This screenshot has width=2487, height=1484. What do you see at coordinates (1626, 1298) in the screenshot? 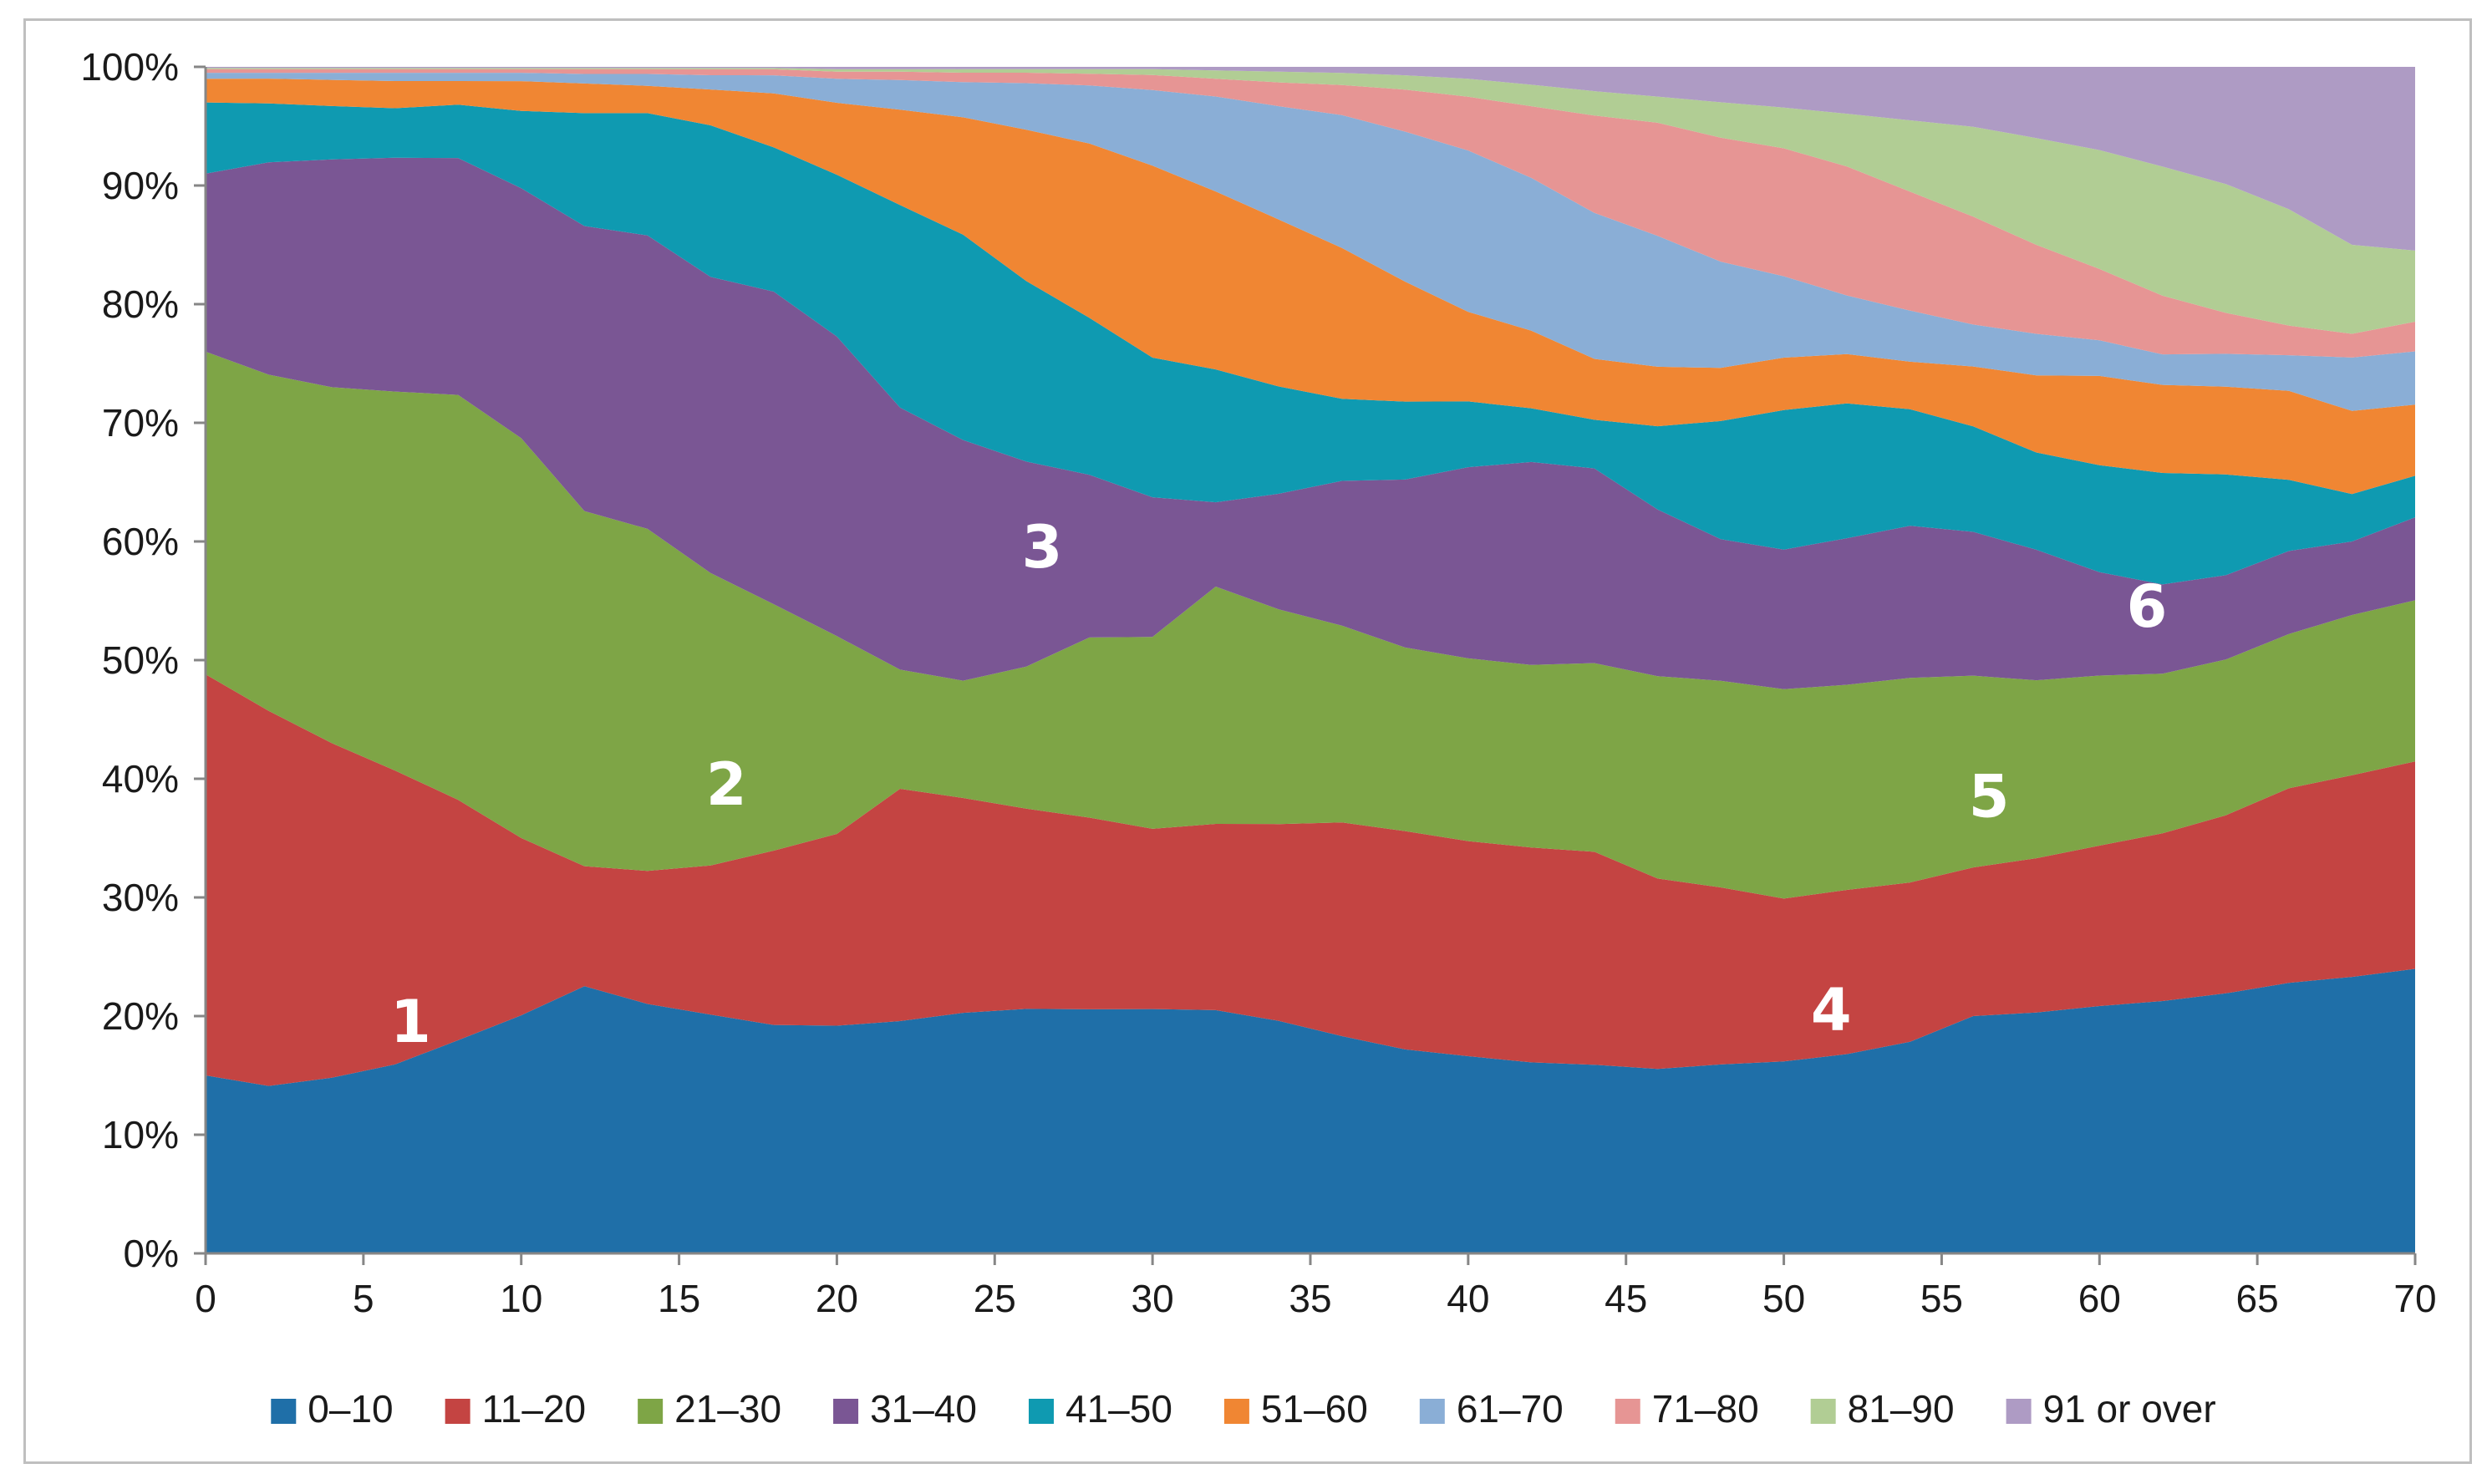
I see `x-tick-label: 45` at bounding box center [1626, 1298].